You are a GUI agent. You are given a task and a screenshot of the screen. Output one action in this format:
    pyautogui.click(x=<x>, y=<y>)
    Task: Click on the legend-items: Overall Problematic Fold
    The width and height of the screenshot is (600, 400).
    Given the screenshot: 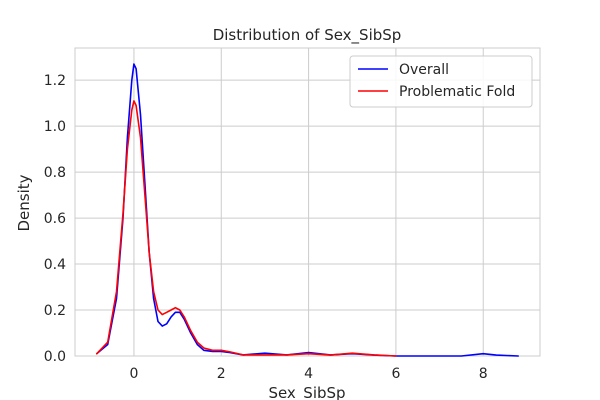 What is the action you would take?
    pyautogui.click(x=436, y=81)
    